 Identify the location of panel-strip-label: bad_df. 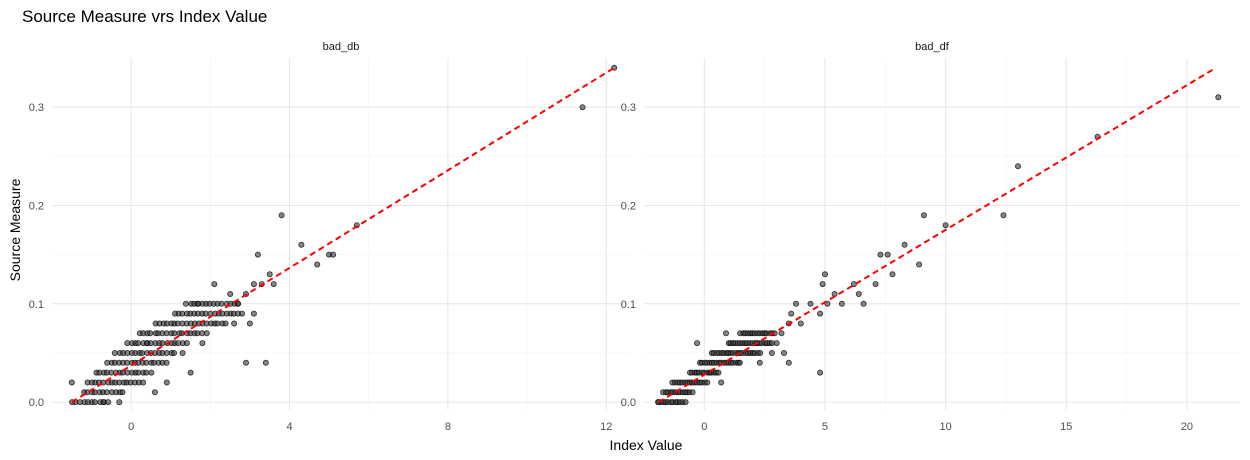
(932, 47).